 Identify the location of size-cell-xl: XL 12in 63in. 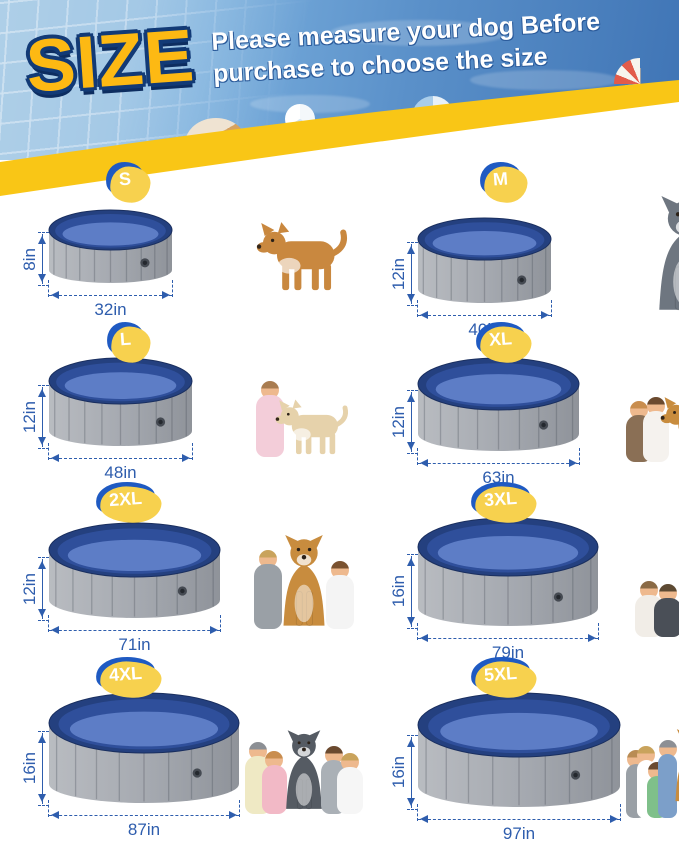
(524, 400).